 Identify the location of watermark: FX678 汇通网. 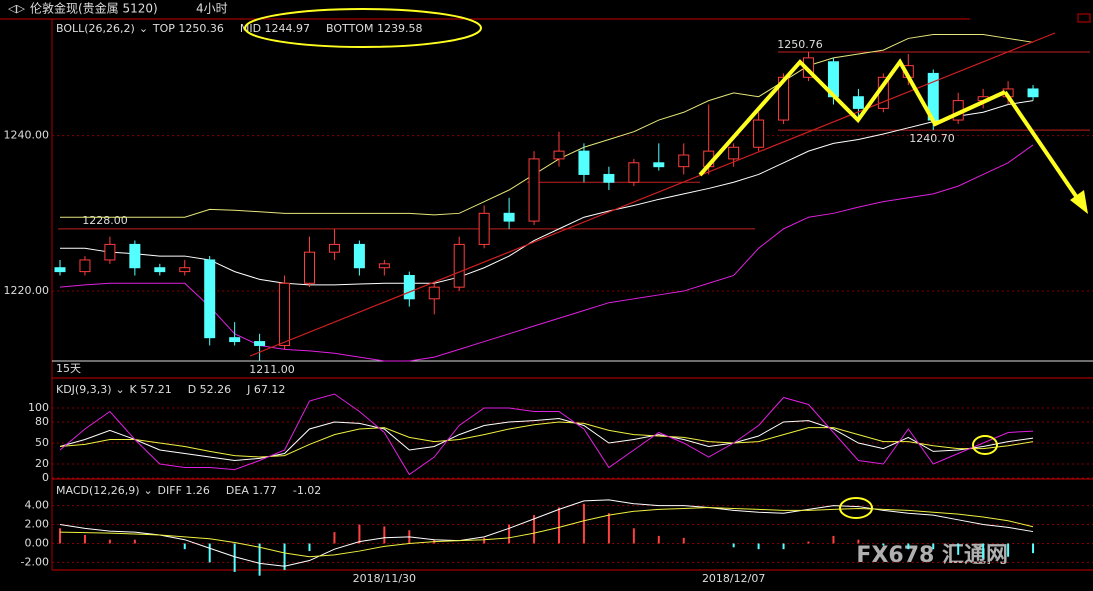
(932, 555).